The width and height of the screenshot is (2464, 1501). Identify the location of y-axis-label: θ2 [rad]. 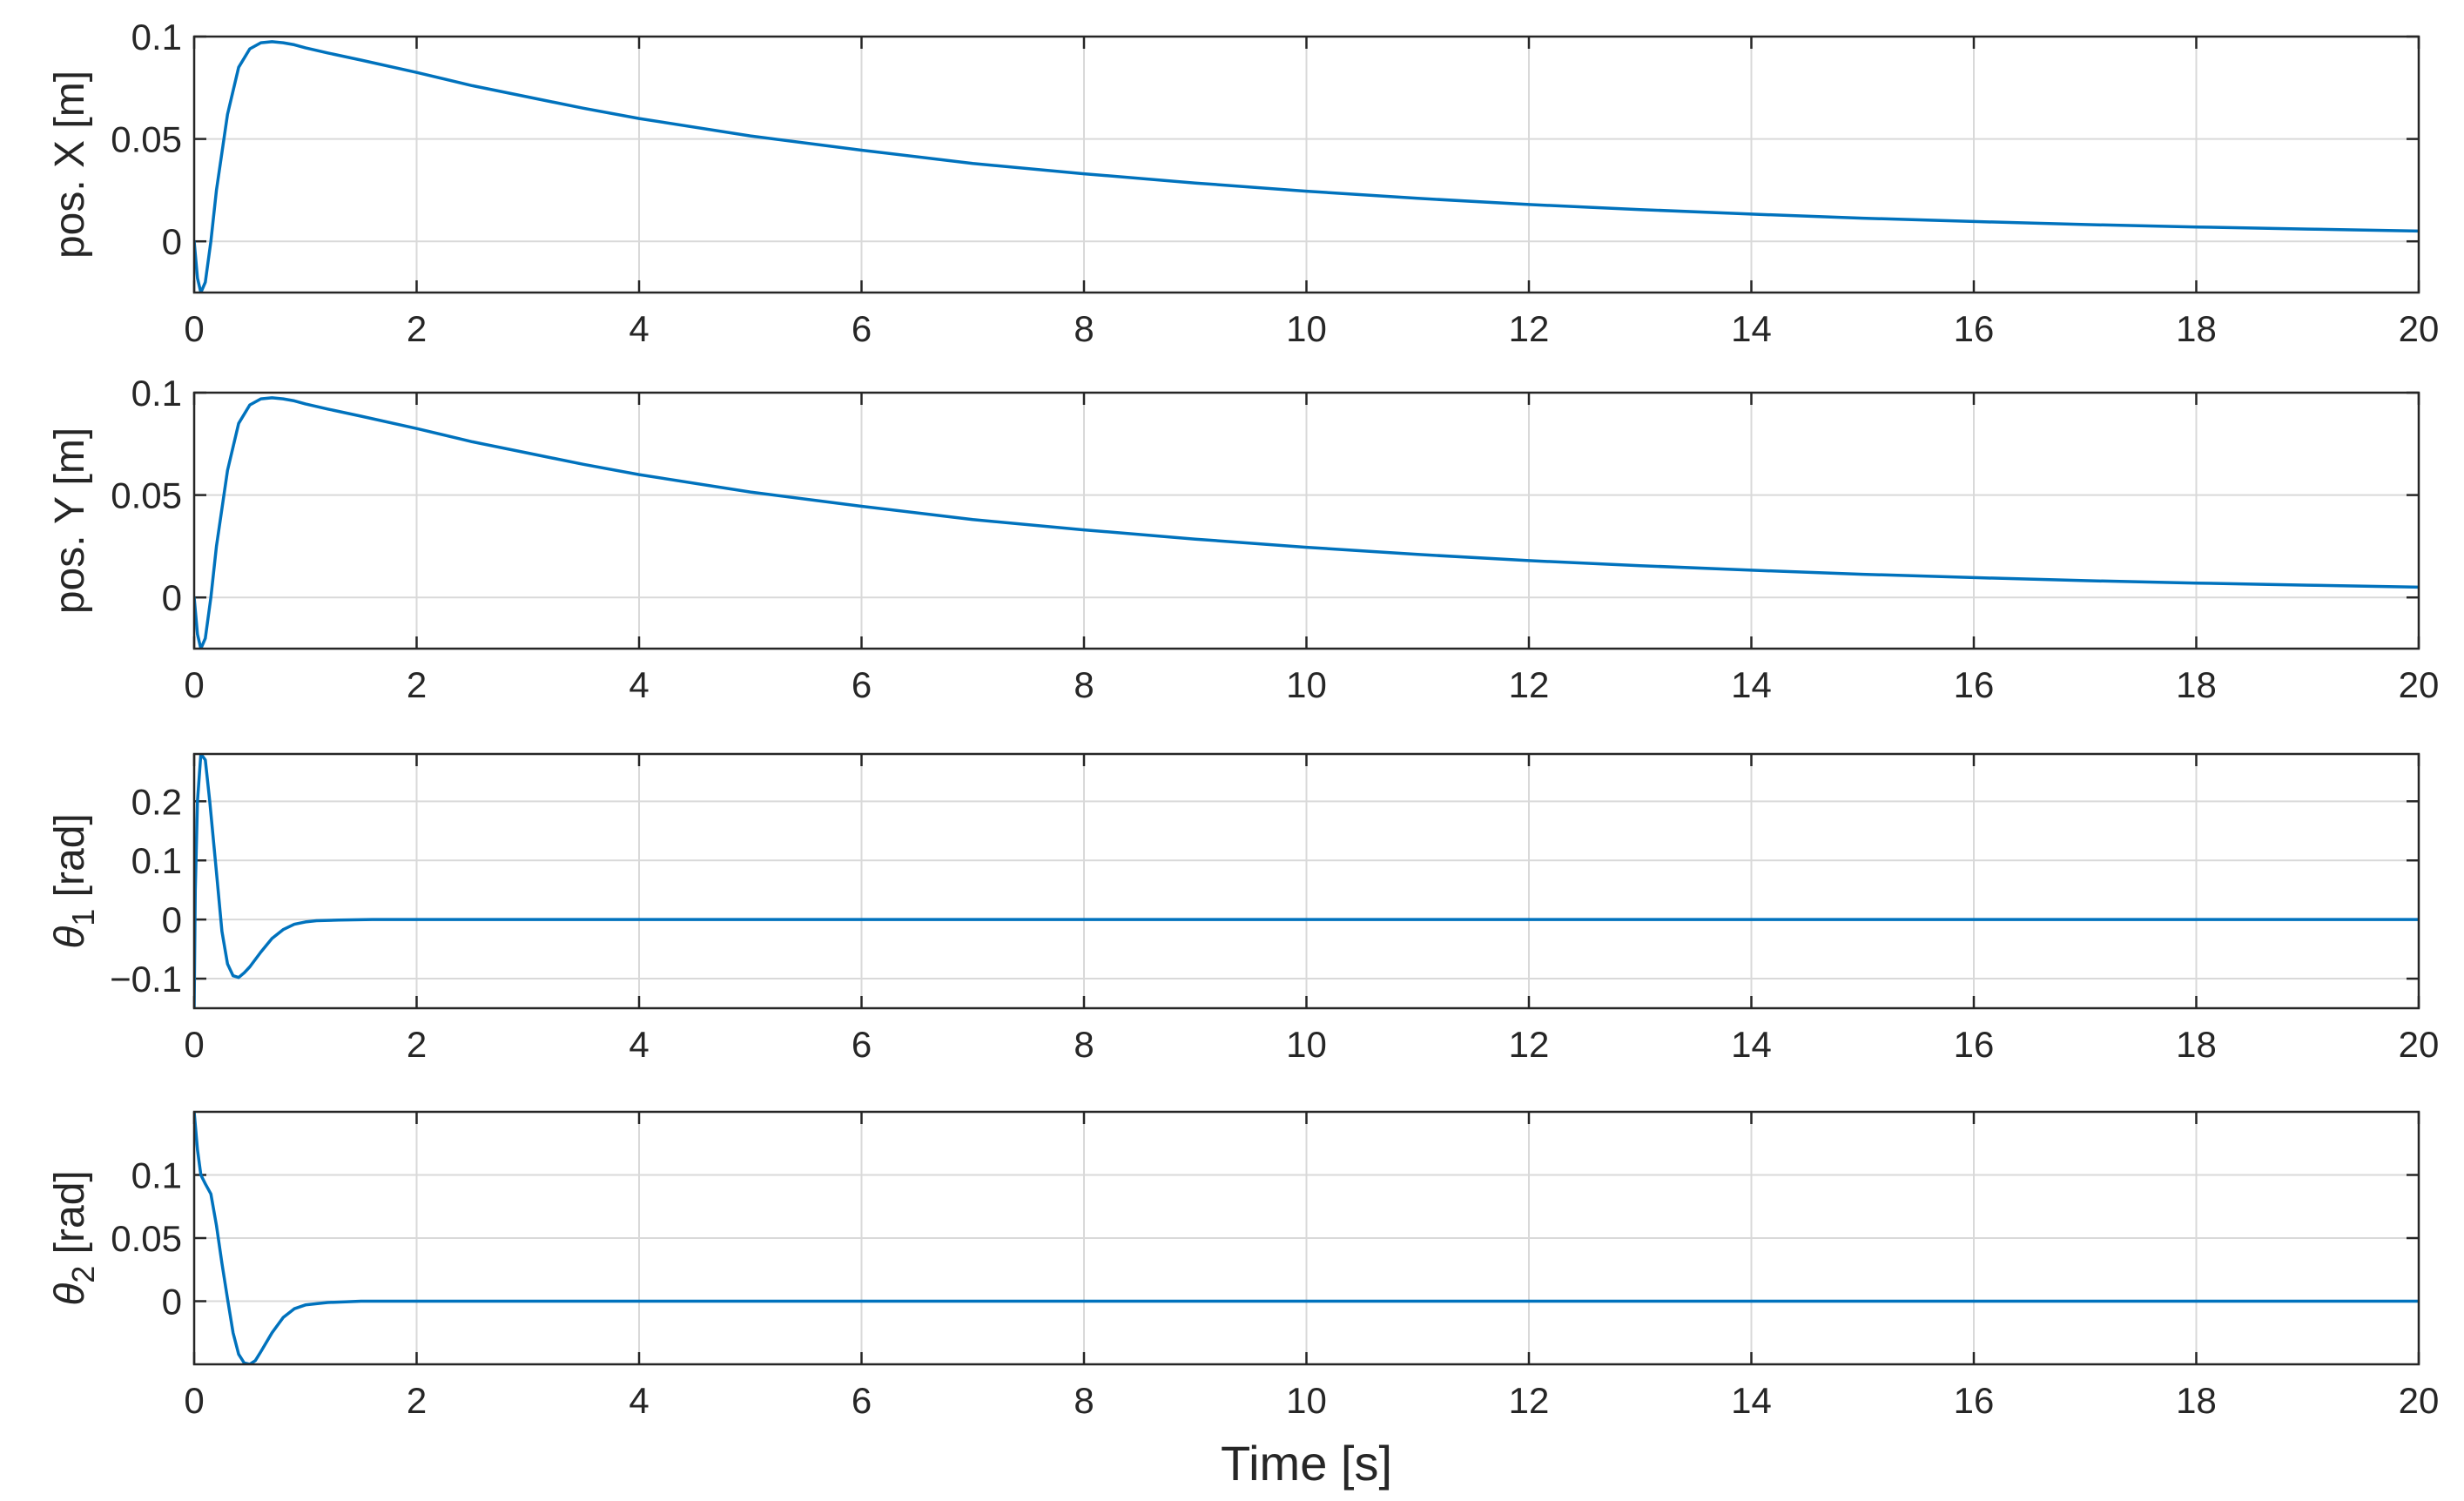
(74, 1237).